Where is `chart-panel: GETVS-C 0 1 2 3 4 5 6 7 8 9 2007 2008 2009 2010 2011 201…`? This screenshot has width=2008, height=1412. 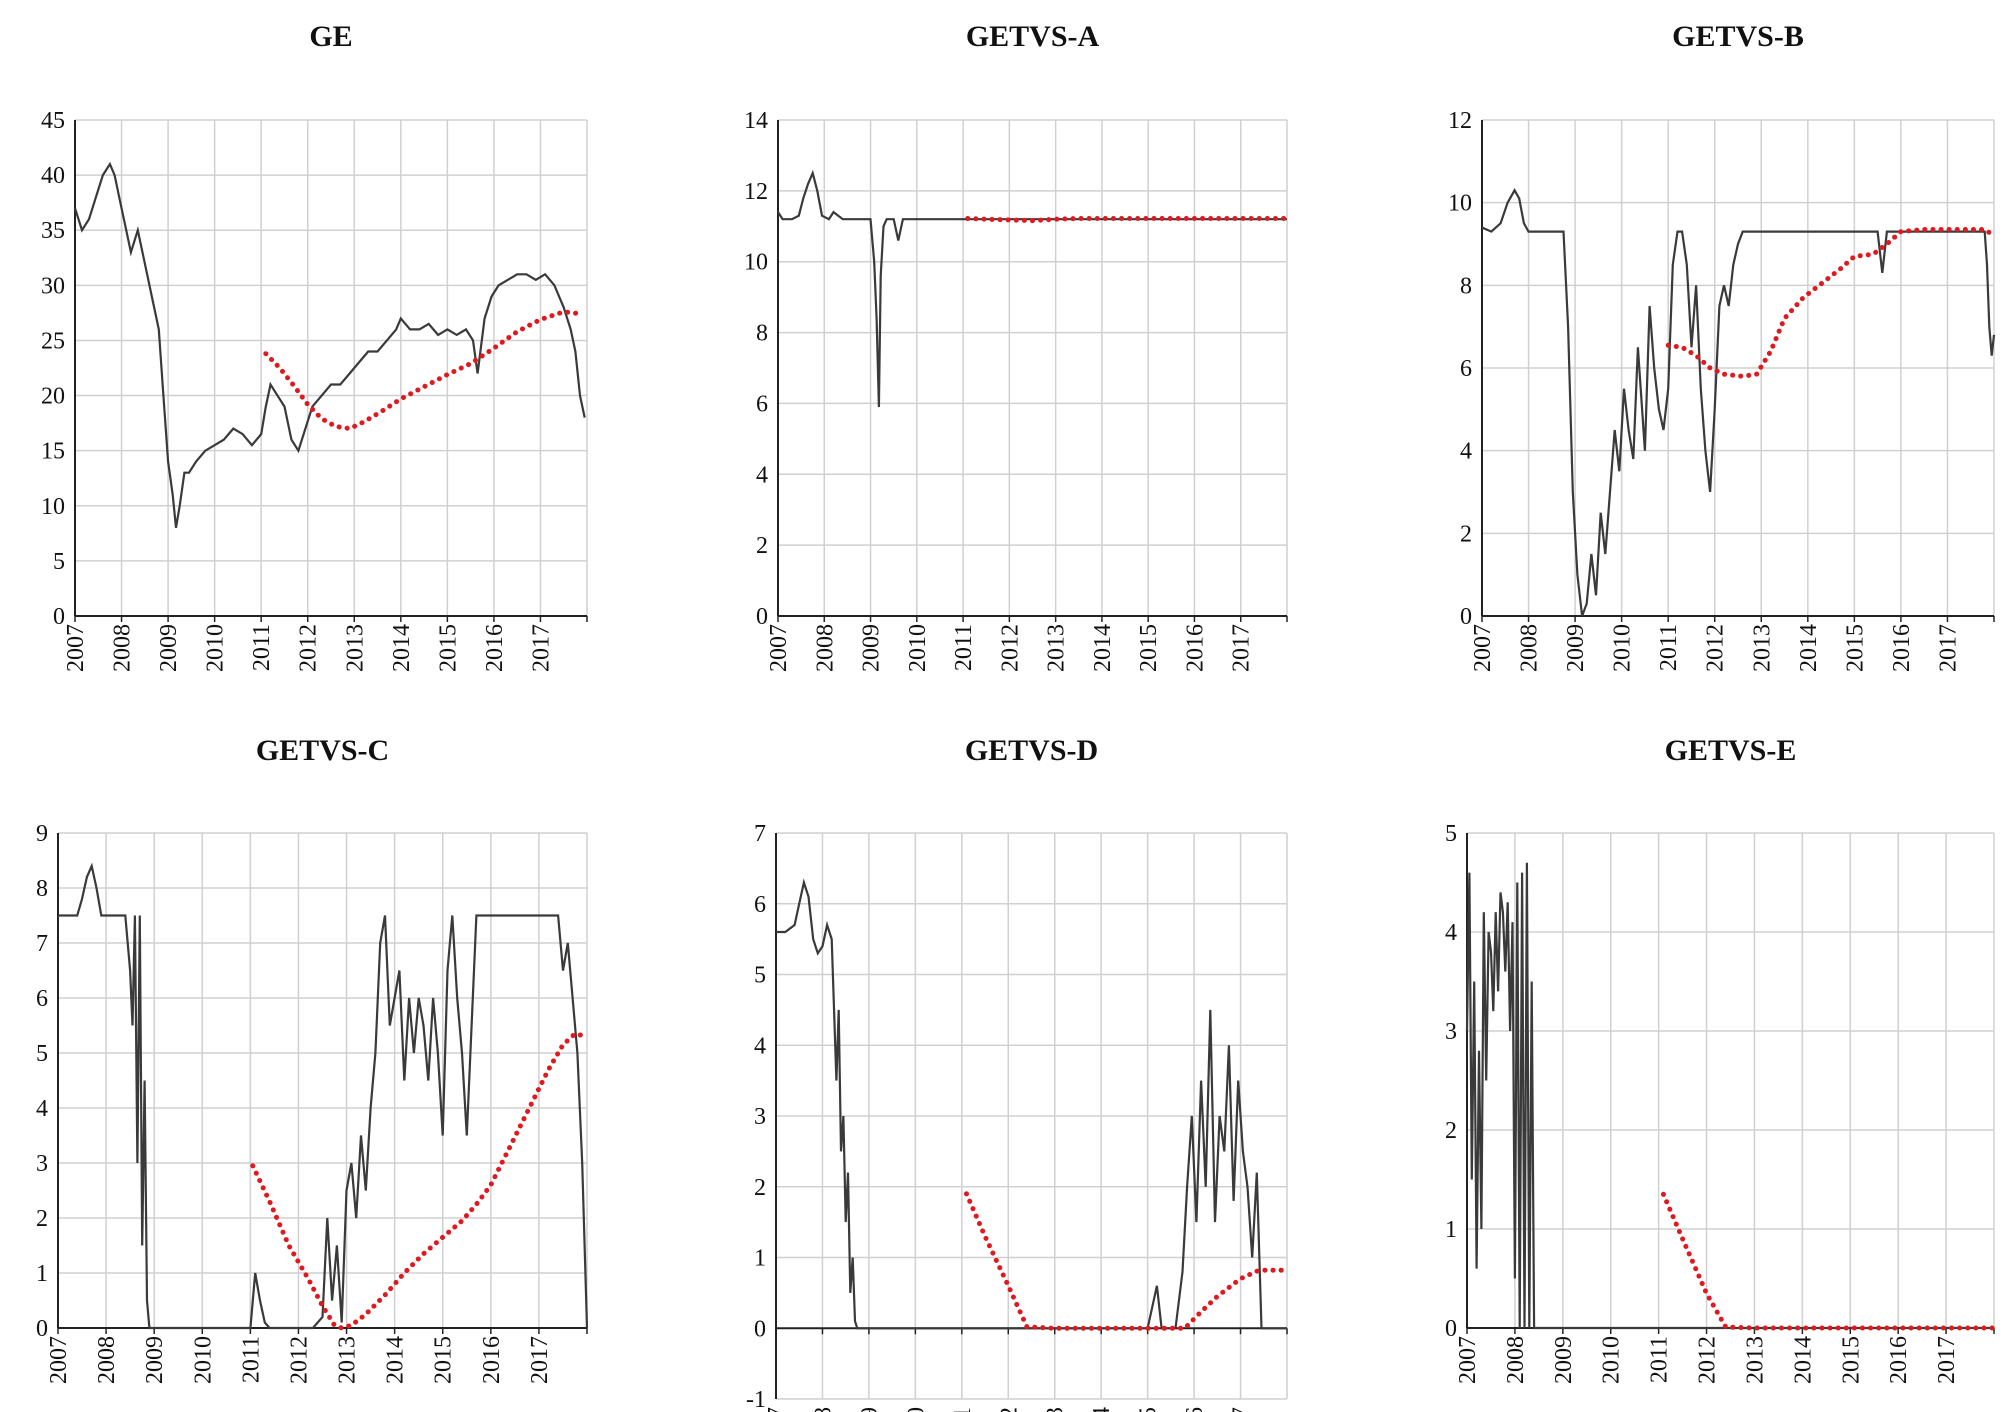
chart-panel: GETVS-C 0 1 2 3 4 5 6 7 8 9 2007 2008 2009 2010 2011 201… is located at coordinates (313, 1059).